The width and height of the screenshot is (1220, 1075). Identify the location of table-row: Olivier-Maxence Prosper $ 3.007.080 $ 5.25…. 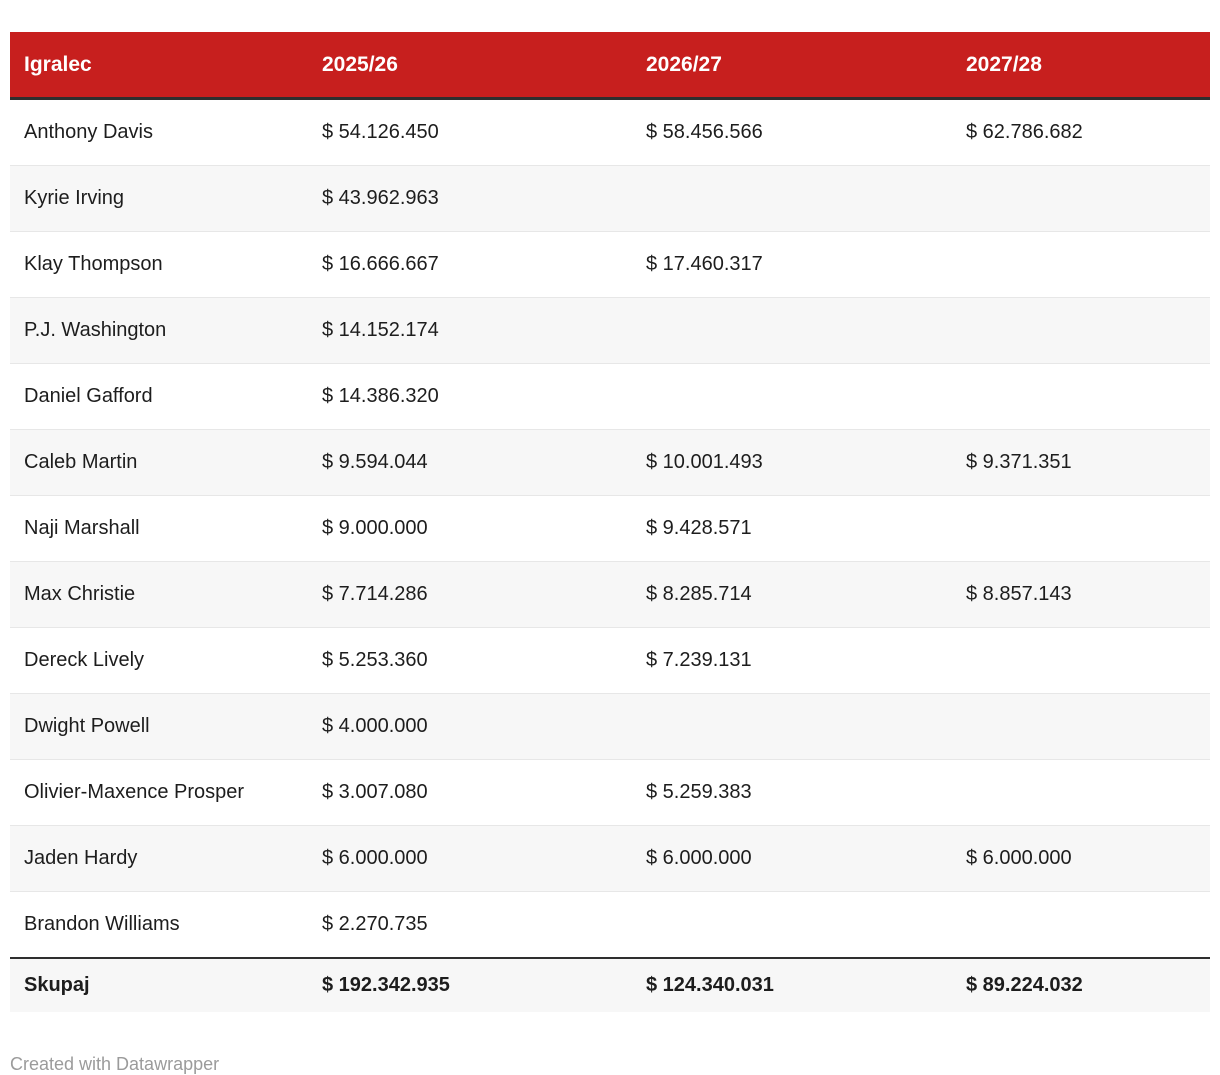
(610, 792).